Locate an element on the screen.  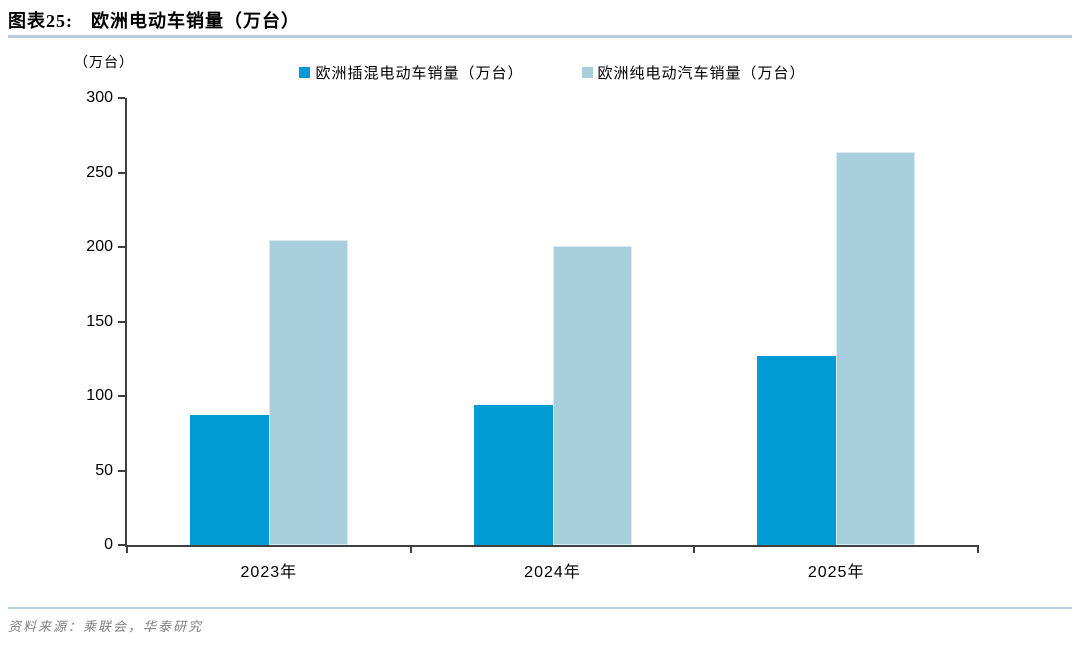
y-axis-tick-label: 200 is located at coordinates (99, 246).